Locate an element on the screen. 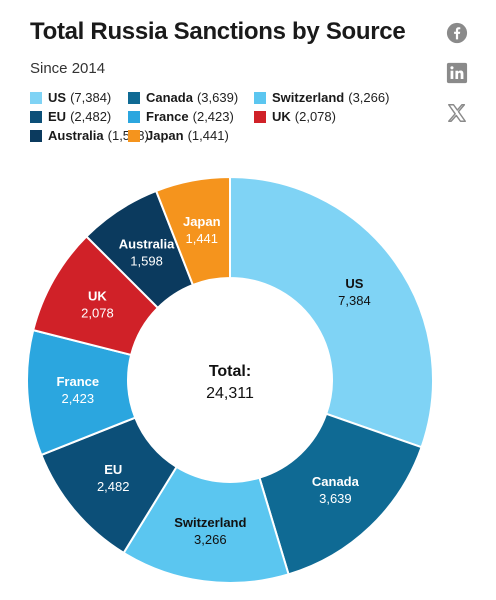  center-total-label: Total: is located at coordinates (230, 371).